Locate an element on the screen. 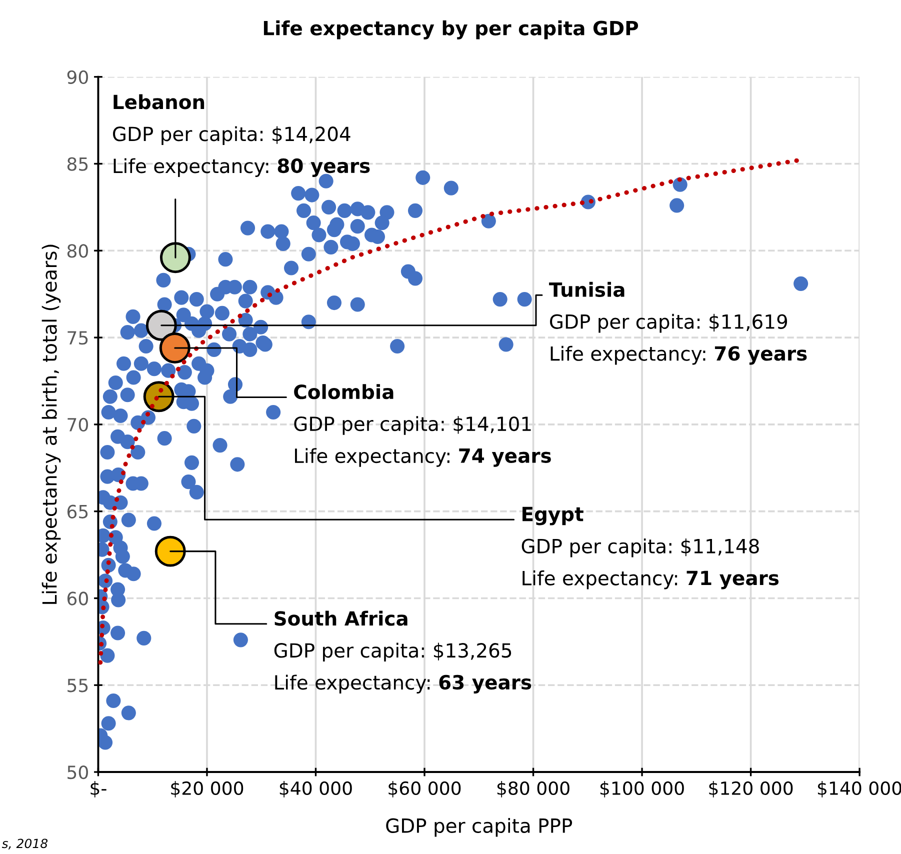 The height and width of the screenshot is (854, 901). annotation: Colombia GDP per capita: $14,101 Life expectancy: 74 years is located at coordinates (422, 425).